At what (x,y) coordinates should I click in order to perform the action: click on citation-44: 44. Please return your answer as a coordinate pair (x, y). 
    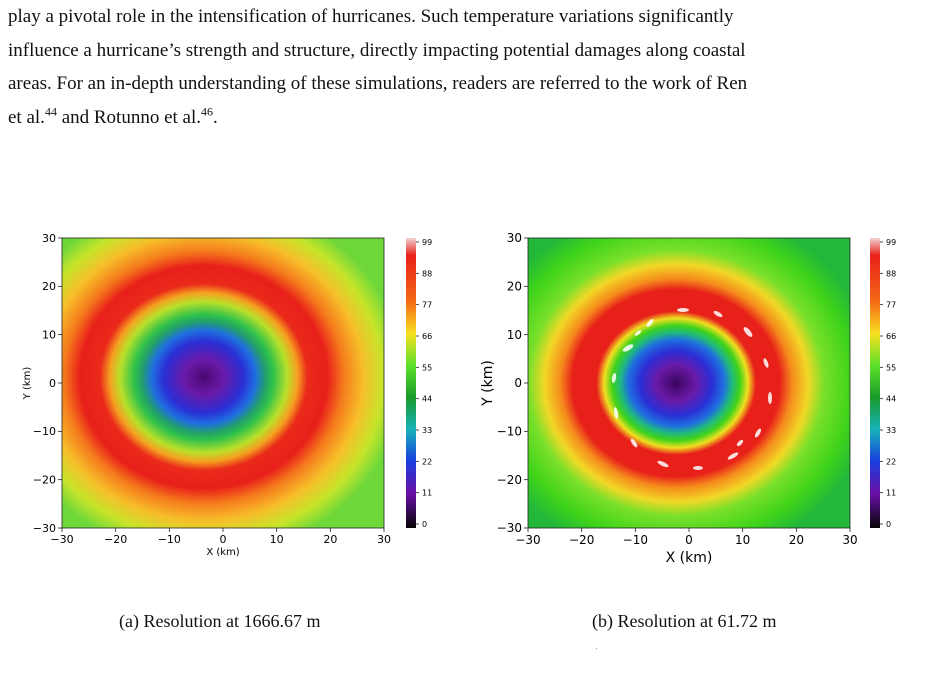
    Looking at the image, I should click on (50, 111).